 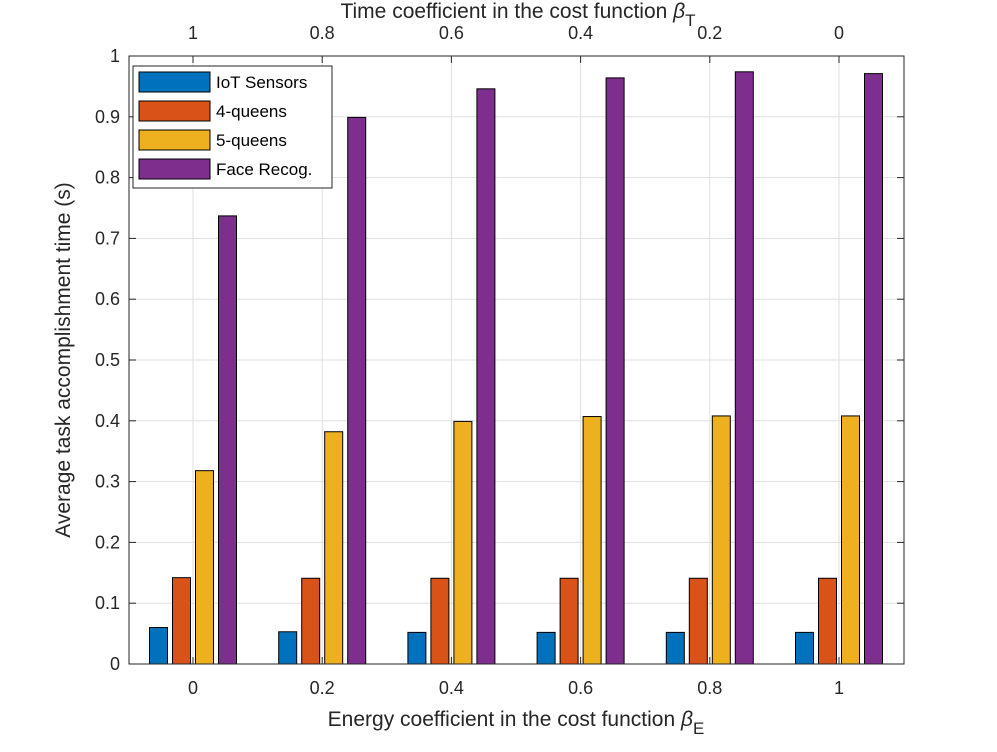 What do you see at coordinates (107, 542) in the screenshot?
I see `y-tick-label: 0.2` at bounding box center [107, 542].